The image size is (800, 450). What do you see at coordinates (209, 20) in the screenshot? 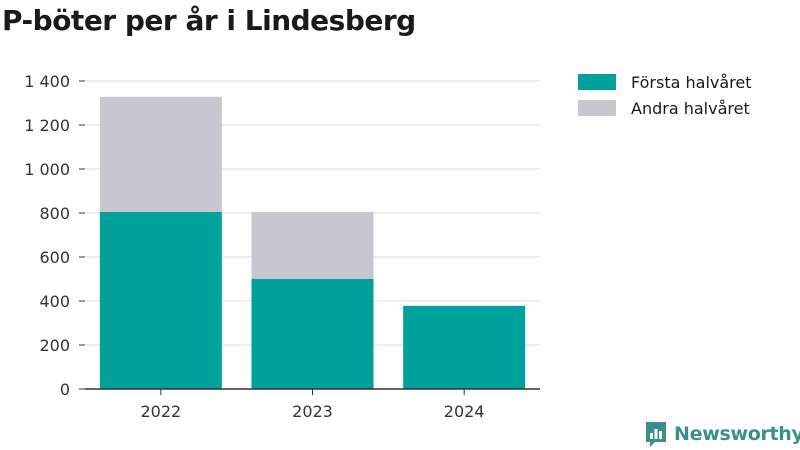
I see `chart-title: P-böter per år i Lindesberg` at bounding box center [209, 20].